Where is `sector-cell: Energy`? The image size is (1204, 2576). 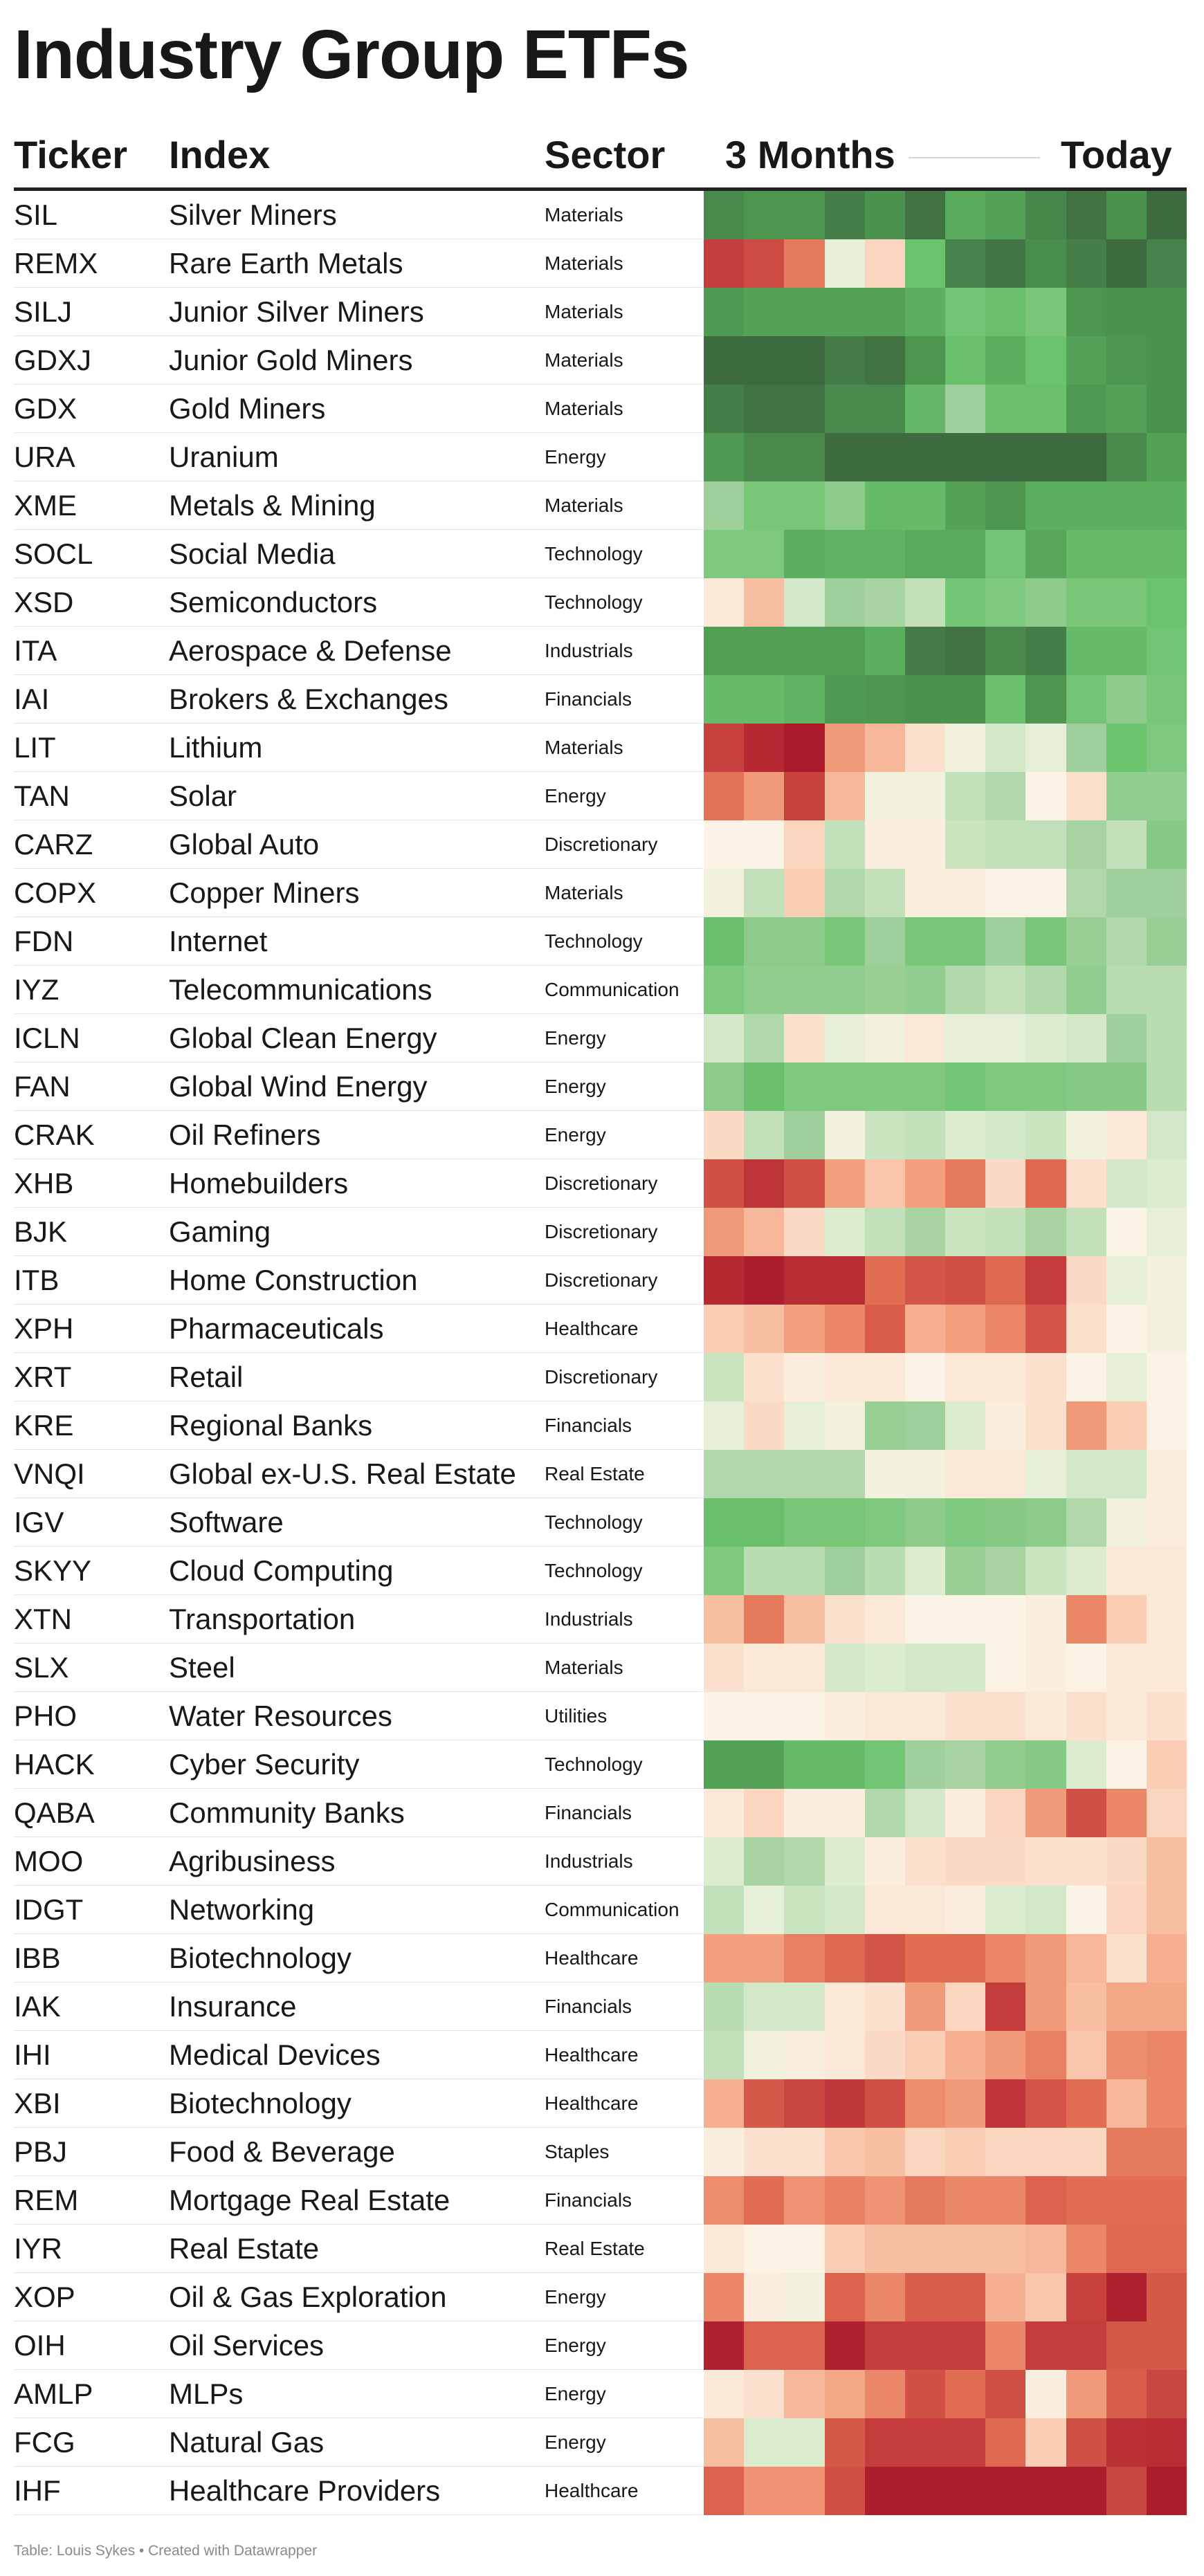 sector-cell: Energy is located at coordinates (575, 2393).